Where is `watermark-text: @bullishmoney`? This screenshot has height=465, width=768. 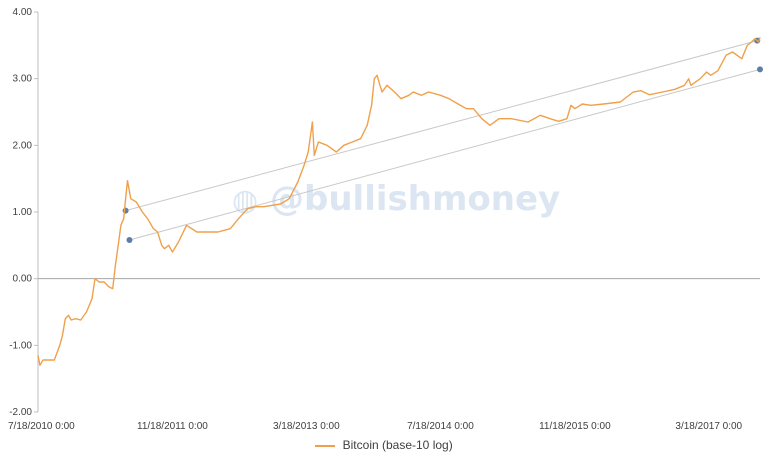
watermark-text: @bullishmoney is located at coordinates (415, 199).